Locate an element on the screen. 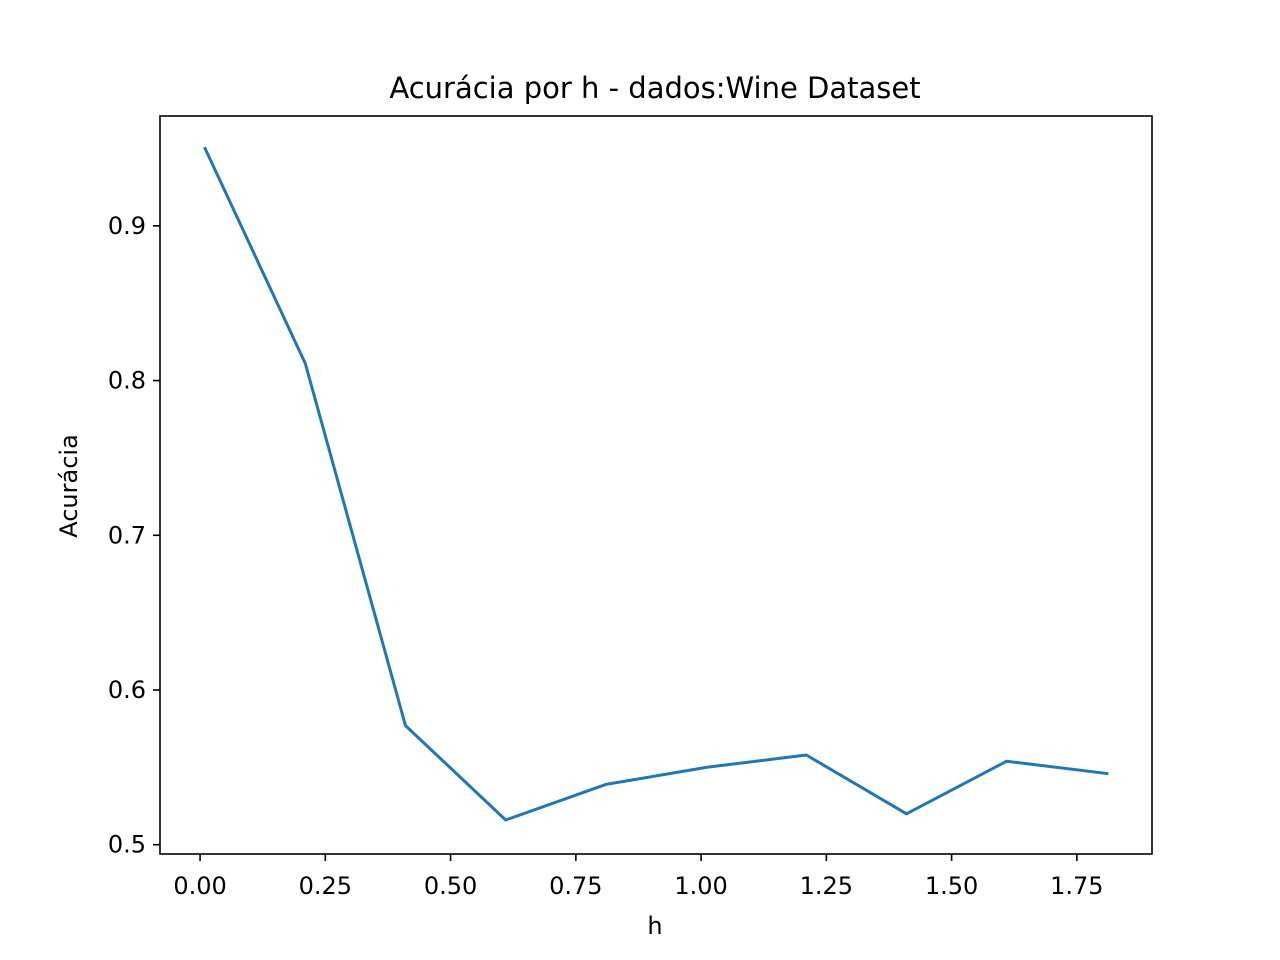  x-tick-label: 0.50 is located at coordinates (450, 886).